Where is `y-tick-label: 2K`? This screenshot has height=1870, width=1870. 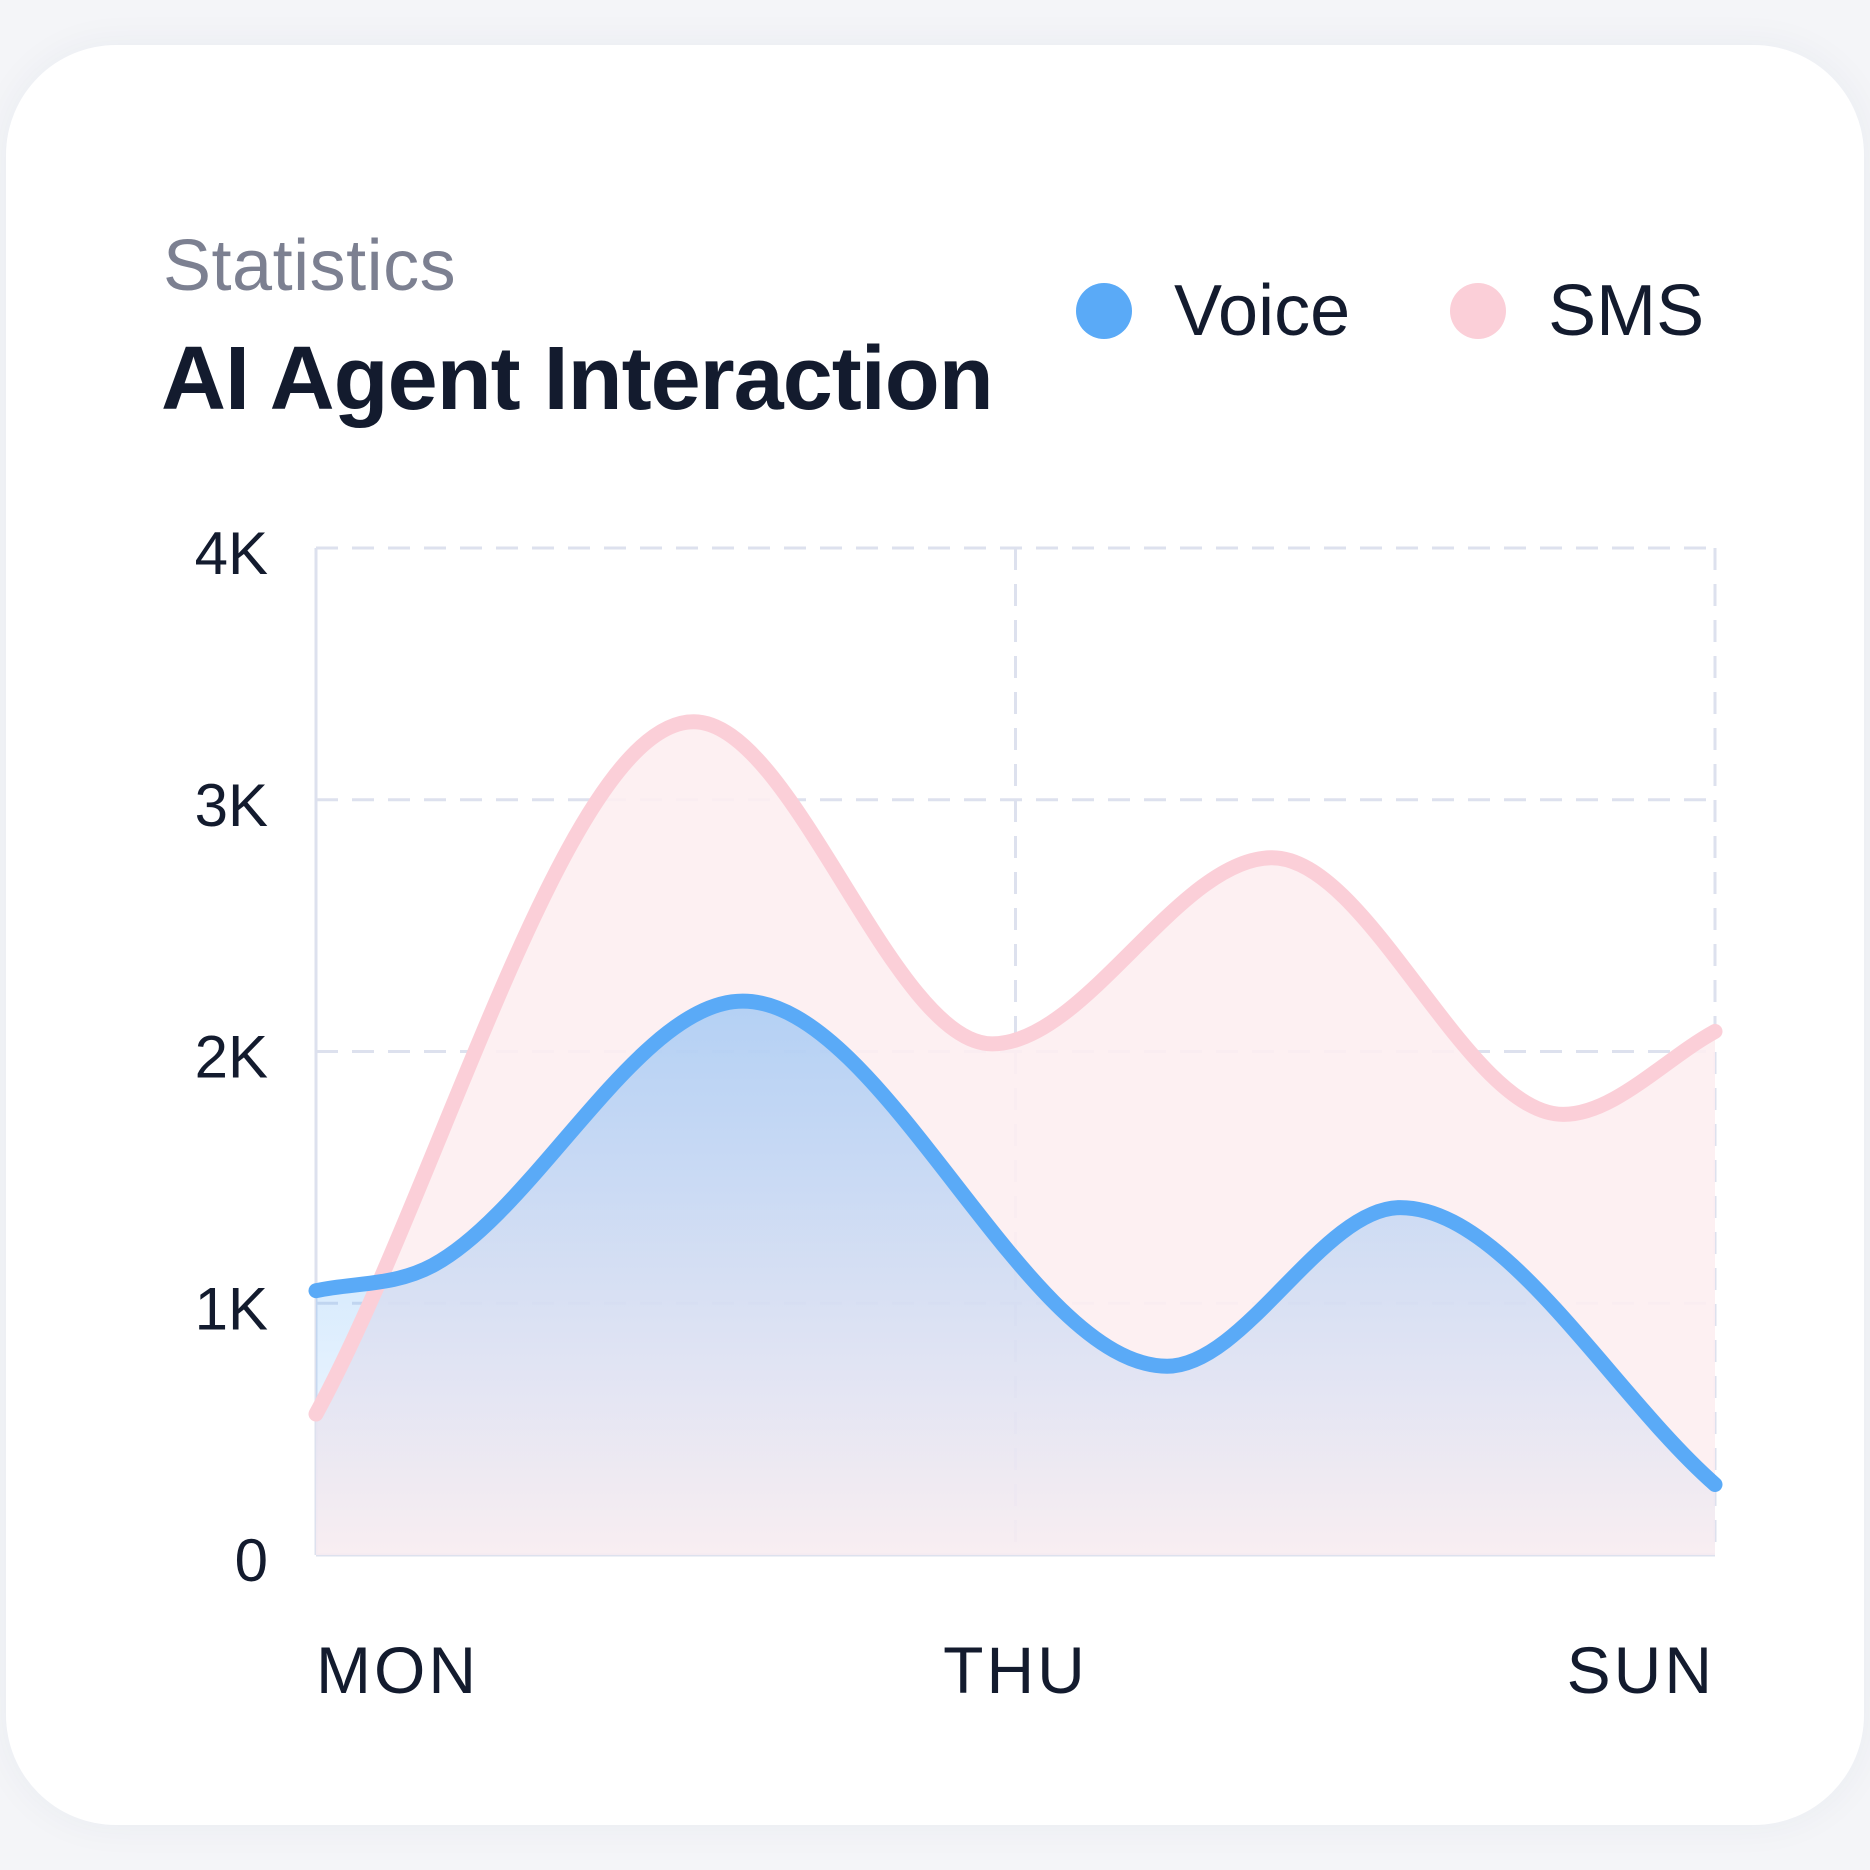
y-tick-label: 2K is located at coordinates (231, 1057).